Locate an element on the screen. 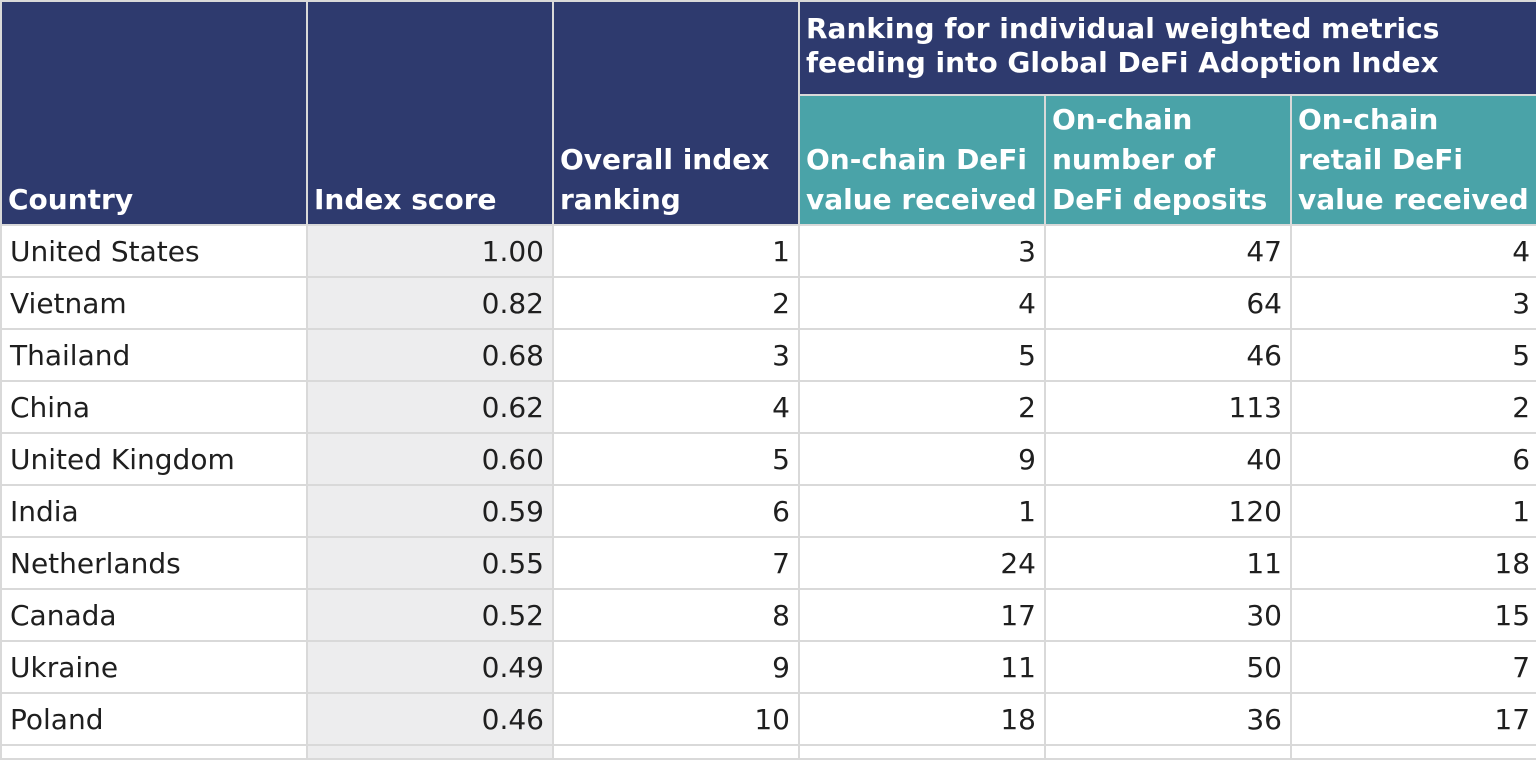 This screenshot has width=1536, height=760. cell-country: India is located at coordinates (154, 511).